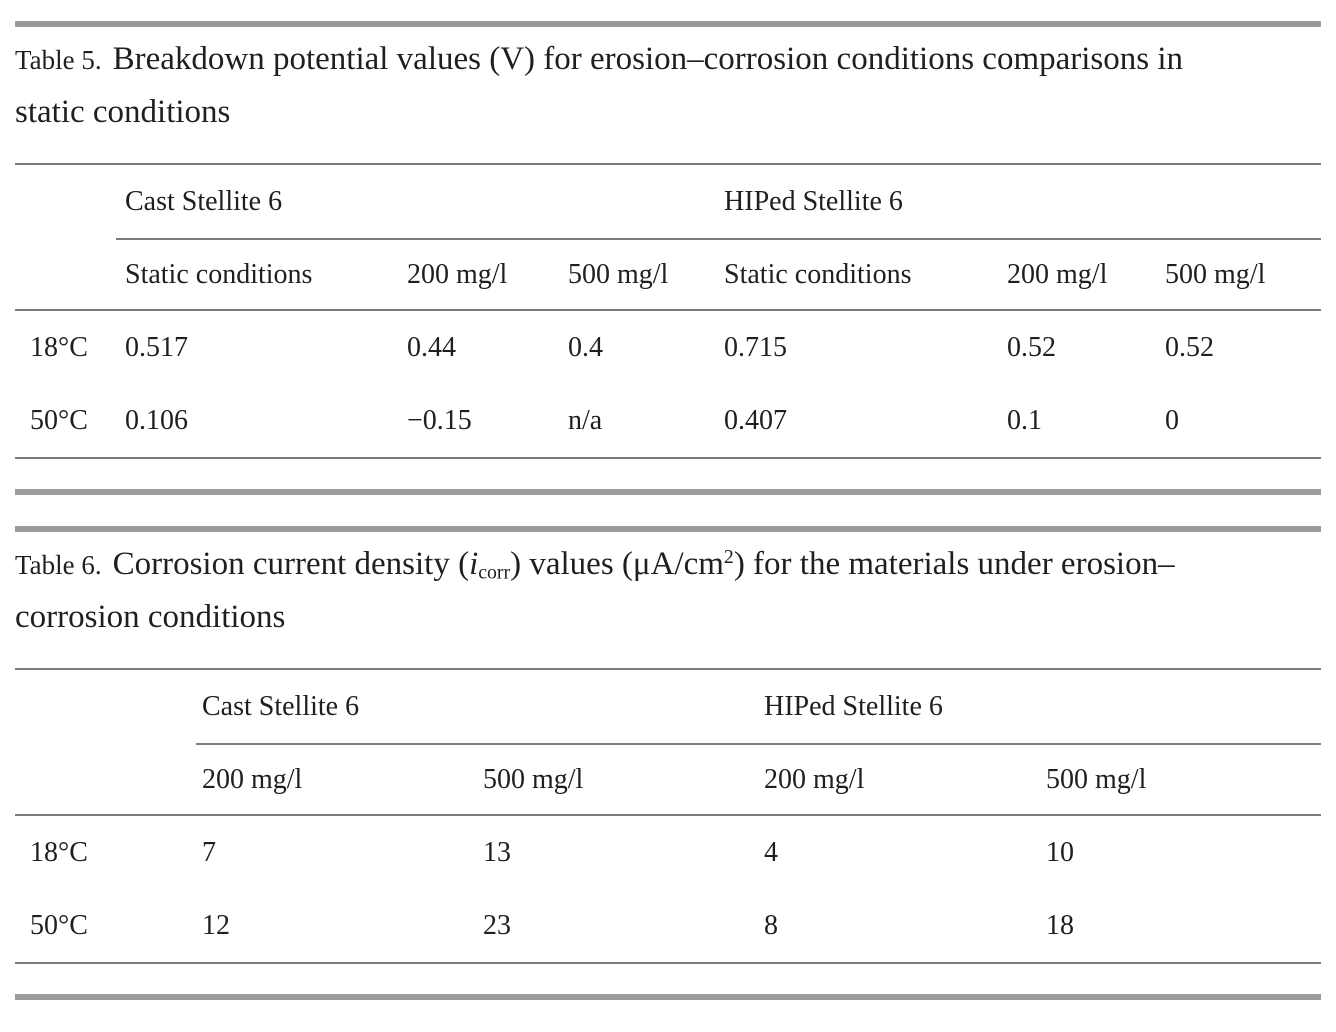 The width and height of the screenshot is (1336, 1032). I want to click on table5-cell-18c-static-cast: 0.517, so click(156, 347).